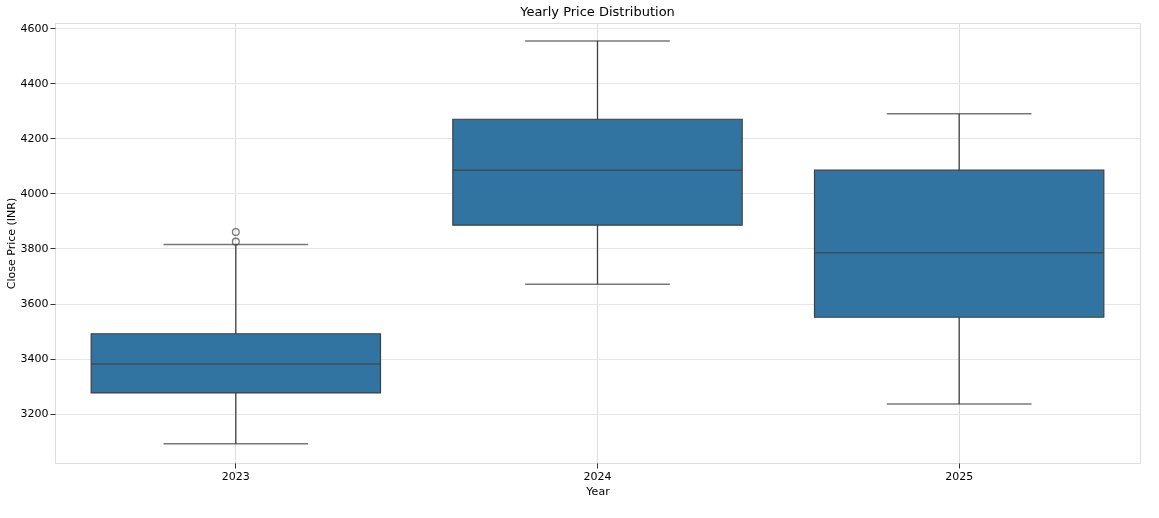 Image resolution: width=1159 pixels, height=518 pixels. Describe the element at coordinates (235, 476) in the screenshot. I see `x-tick-label: 2023` at that location.